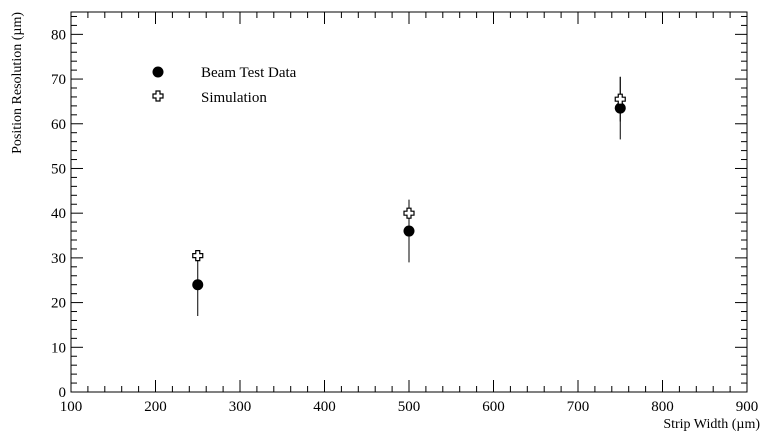 The image size is (763, 432). What do you see at coordinates (158, 72) in the screenshot?
I see `legend-marker-beam-test-data` at bounding box center [158, 72].